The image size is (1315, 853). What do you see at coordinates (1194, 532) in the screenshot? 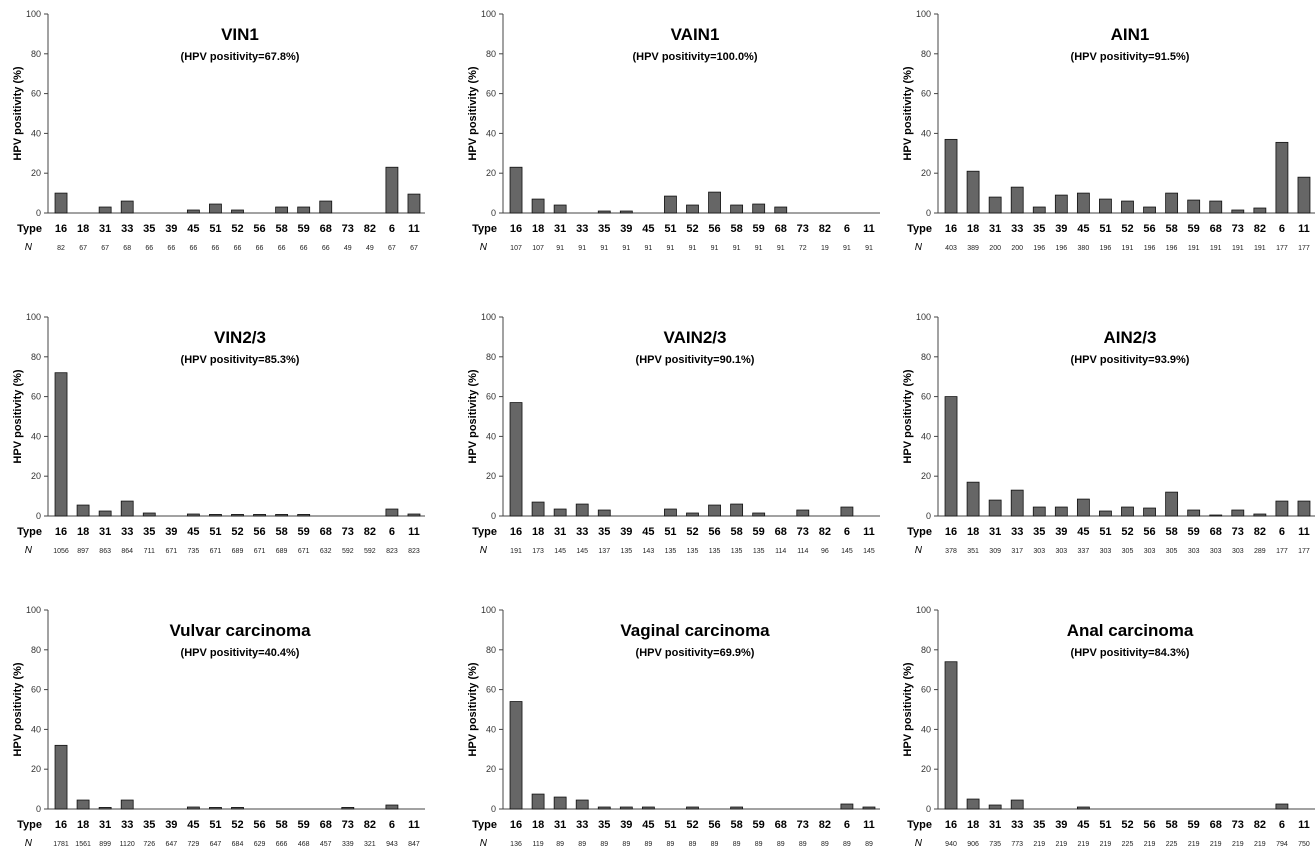
I see `x-tick-label: 59` at bounding box center [1194, 532].